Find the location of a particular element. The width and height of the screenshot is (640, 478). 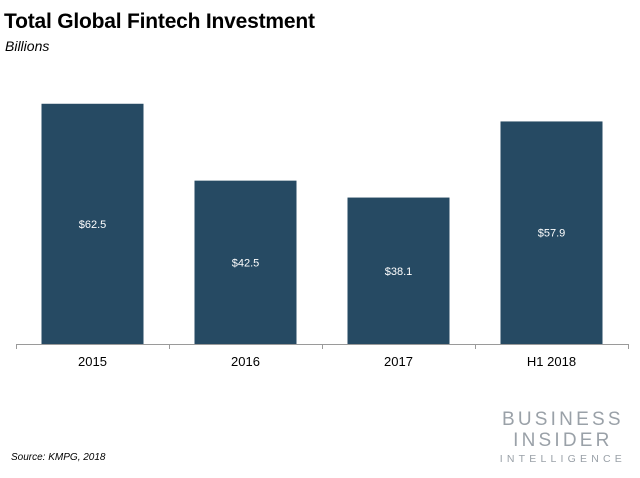

bar-h1-2018 is located at coordinates (551, 233).